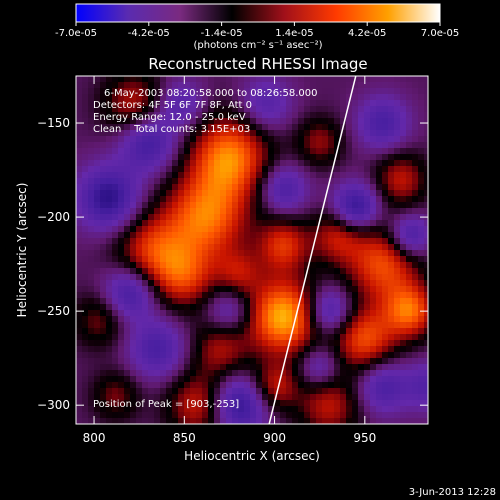 The image size is (500, 500). Describe the element at coordinates (76, 33) in the screenshot. I see `colorbar-tick-label: -7.0e-05` at that location.